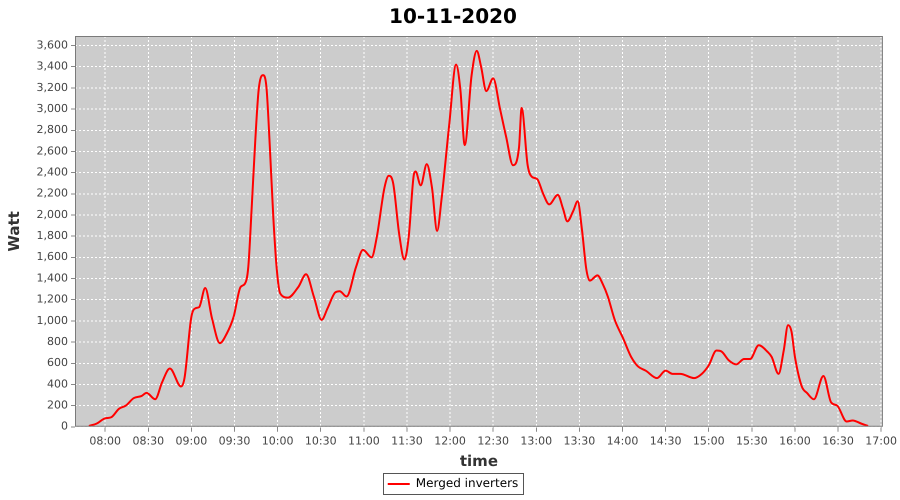 This screenshot has height=500, width=900. What do you see at coordinates (666, 441) in the screenshot?
I see `x-tick-label: 14:30` at bounding box center [666, 441].